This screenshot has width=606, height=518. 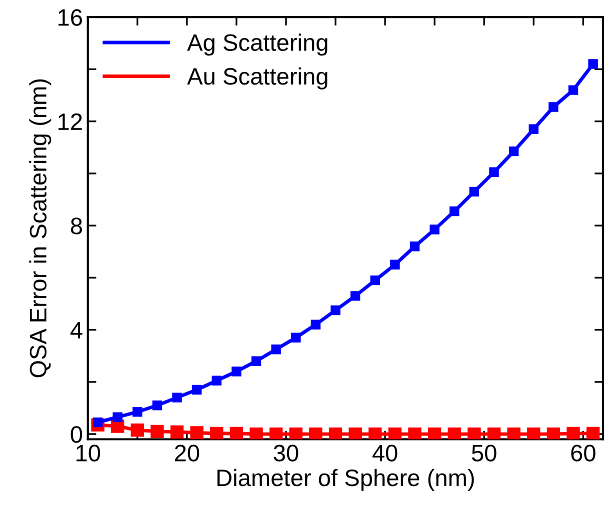 What do you see at coordinates (345, 479) in the screenshot?
I see `x-axis-title: Diameter of Sphere (nm)` at bounding box center [345, 479].